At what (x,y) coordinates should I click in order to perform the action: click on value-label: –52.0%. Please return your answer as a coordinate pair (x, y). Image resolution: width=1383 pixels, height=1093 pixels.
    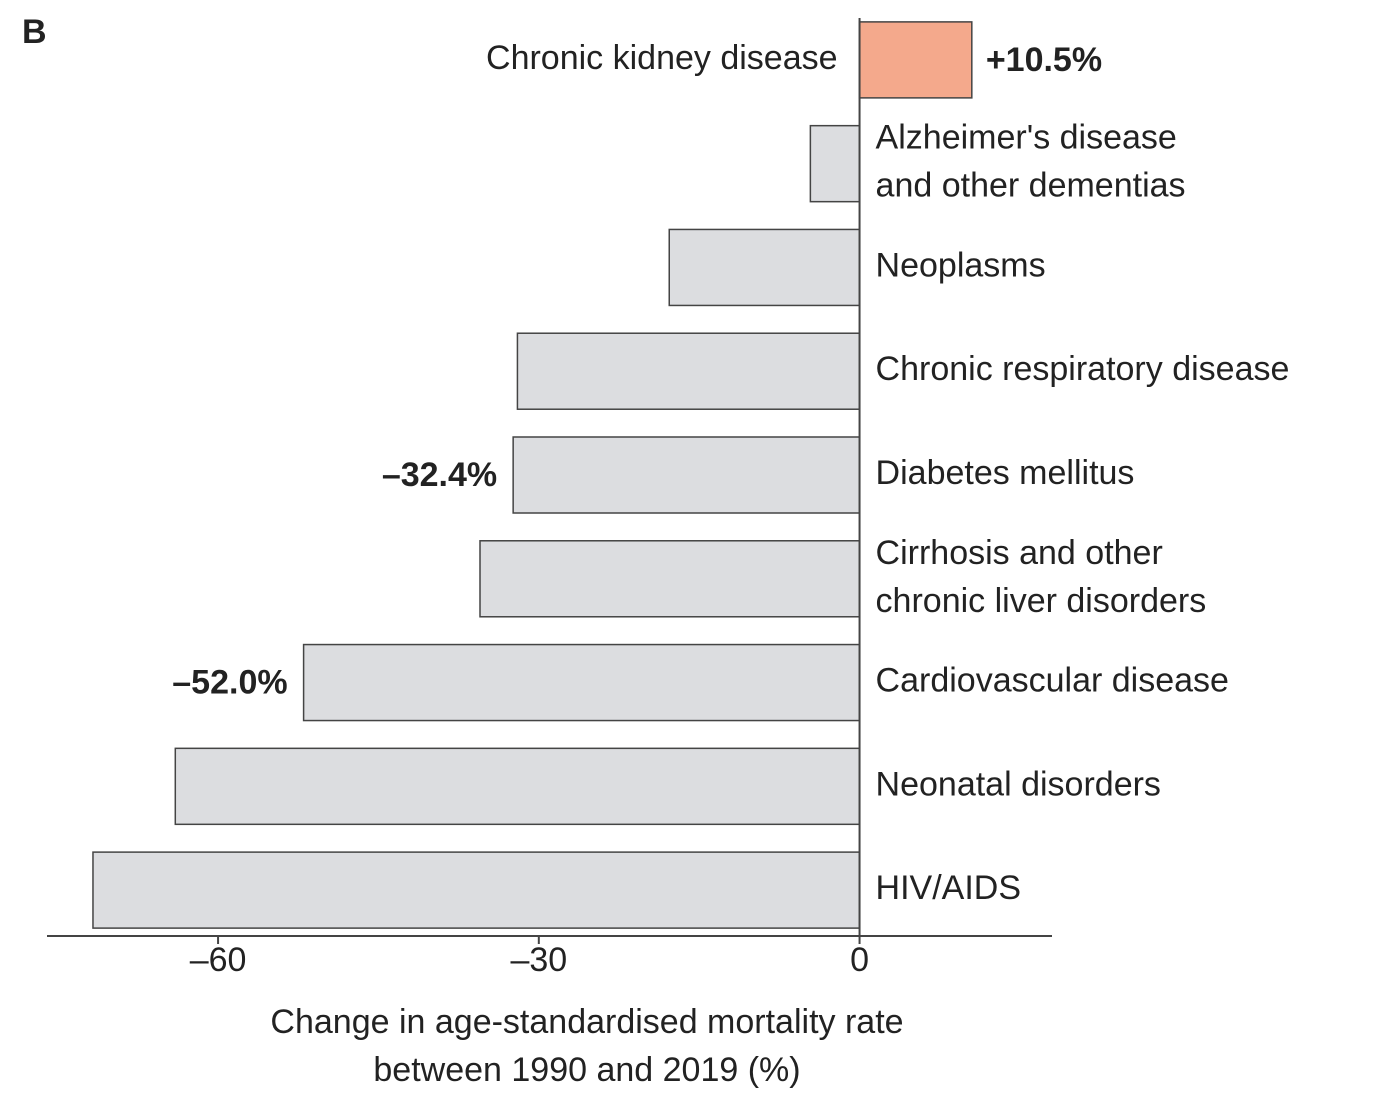
    Looking at the image, I should click on (229, 683).